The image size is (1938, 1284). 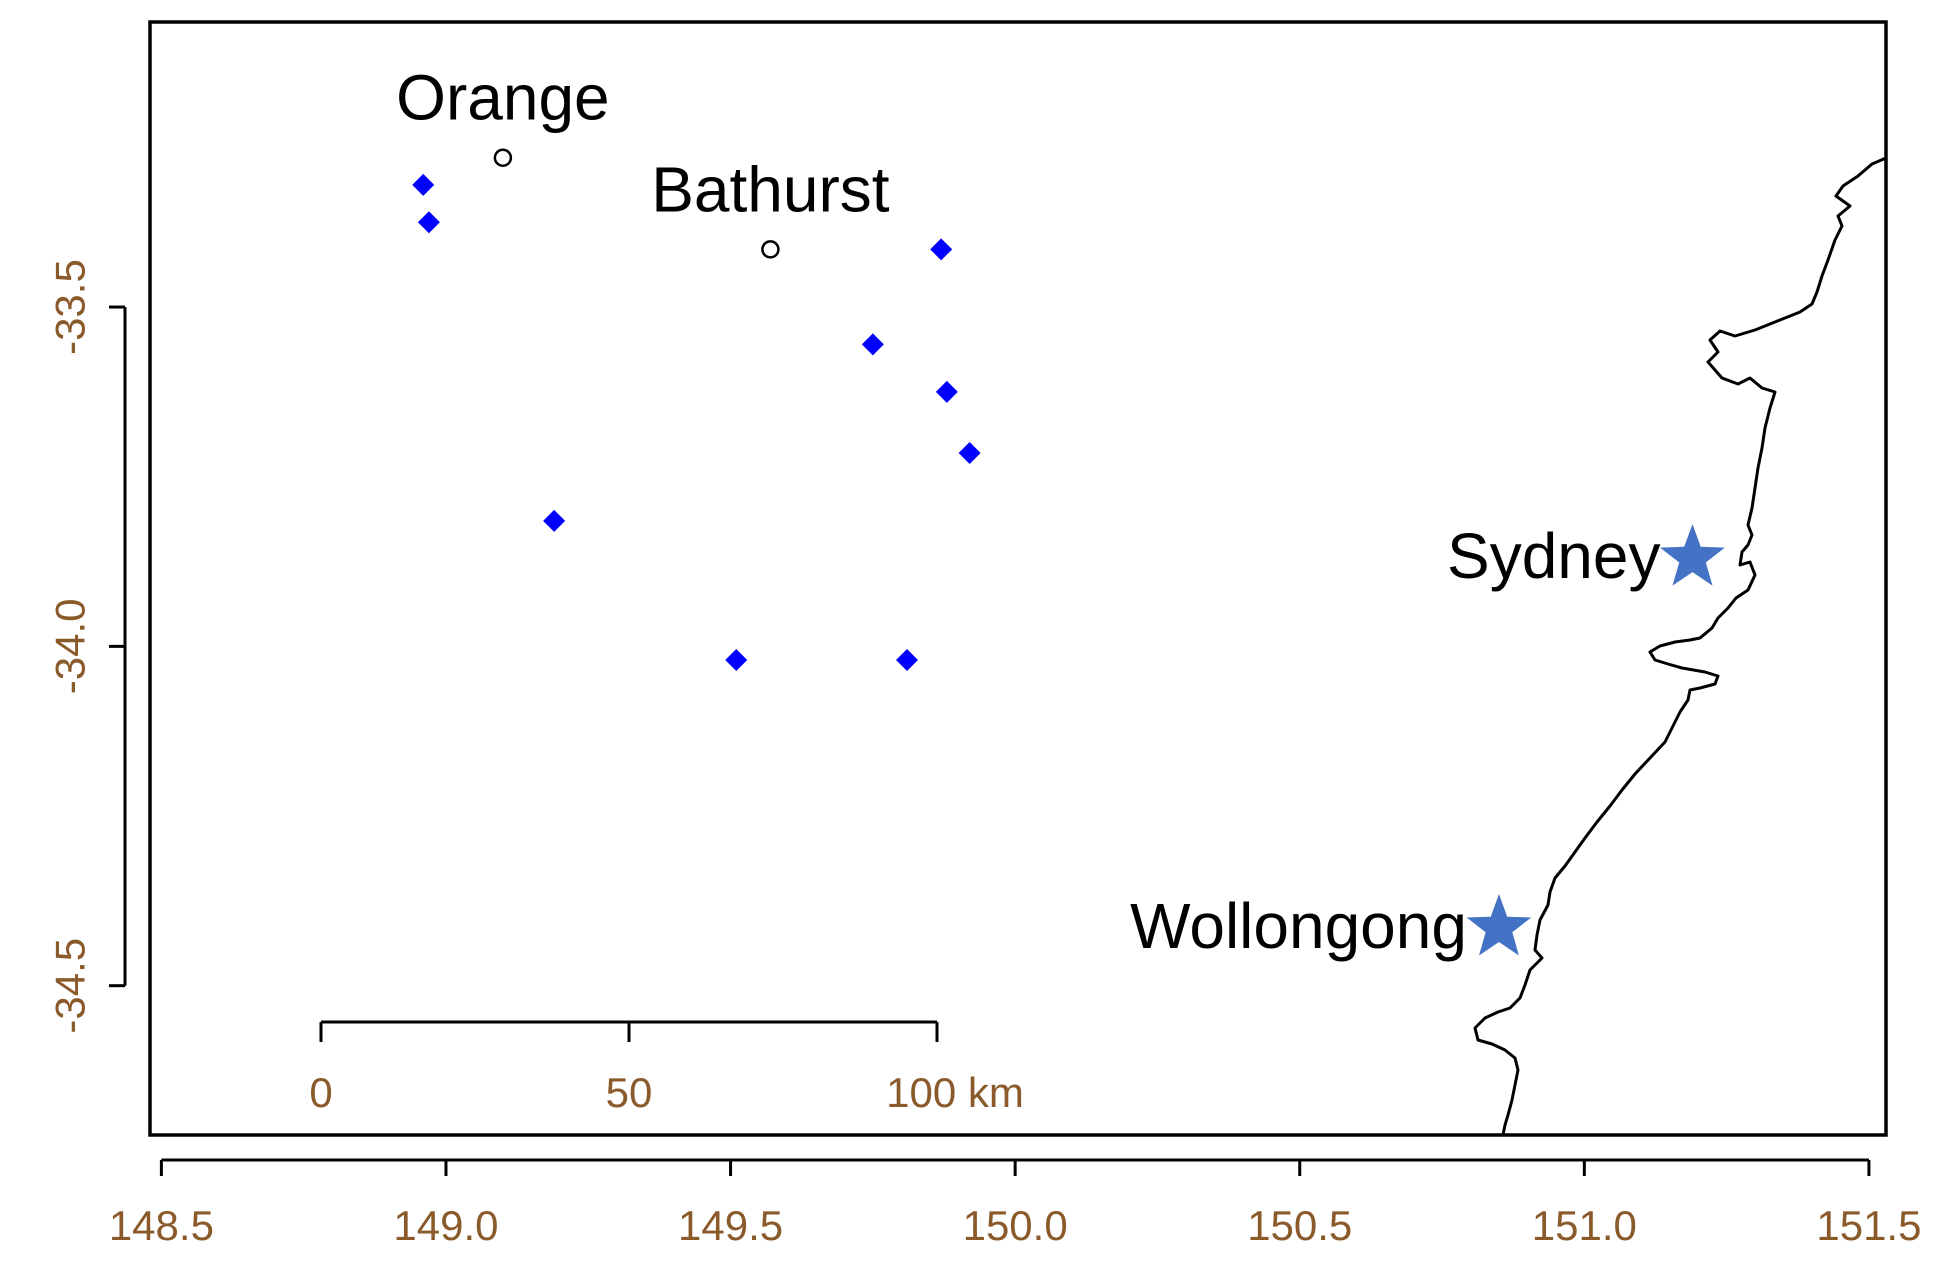 I want to click on x-tick-label: 151.5, so click(x=1868, y=1225).